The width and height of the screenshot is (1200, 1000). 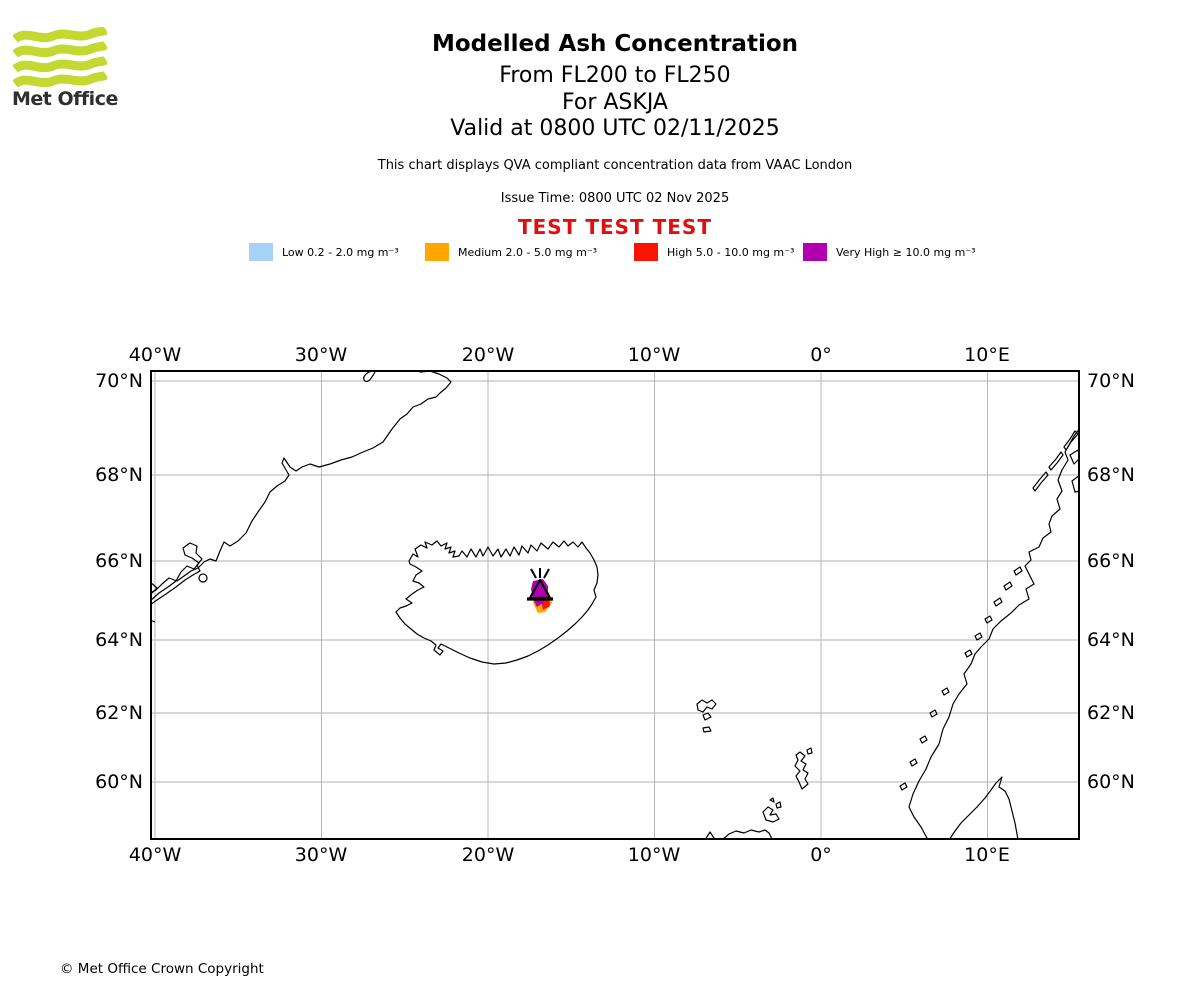 What do you see at coordinates (987, 355) in the screenshot?
I see `lon-tick-top-10e: 10°E` at bounding box center [987, 355].